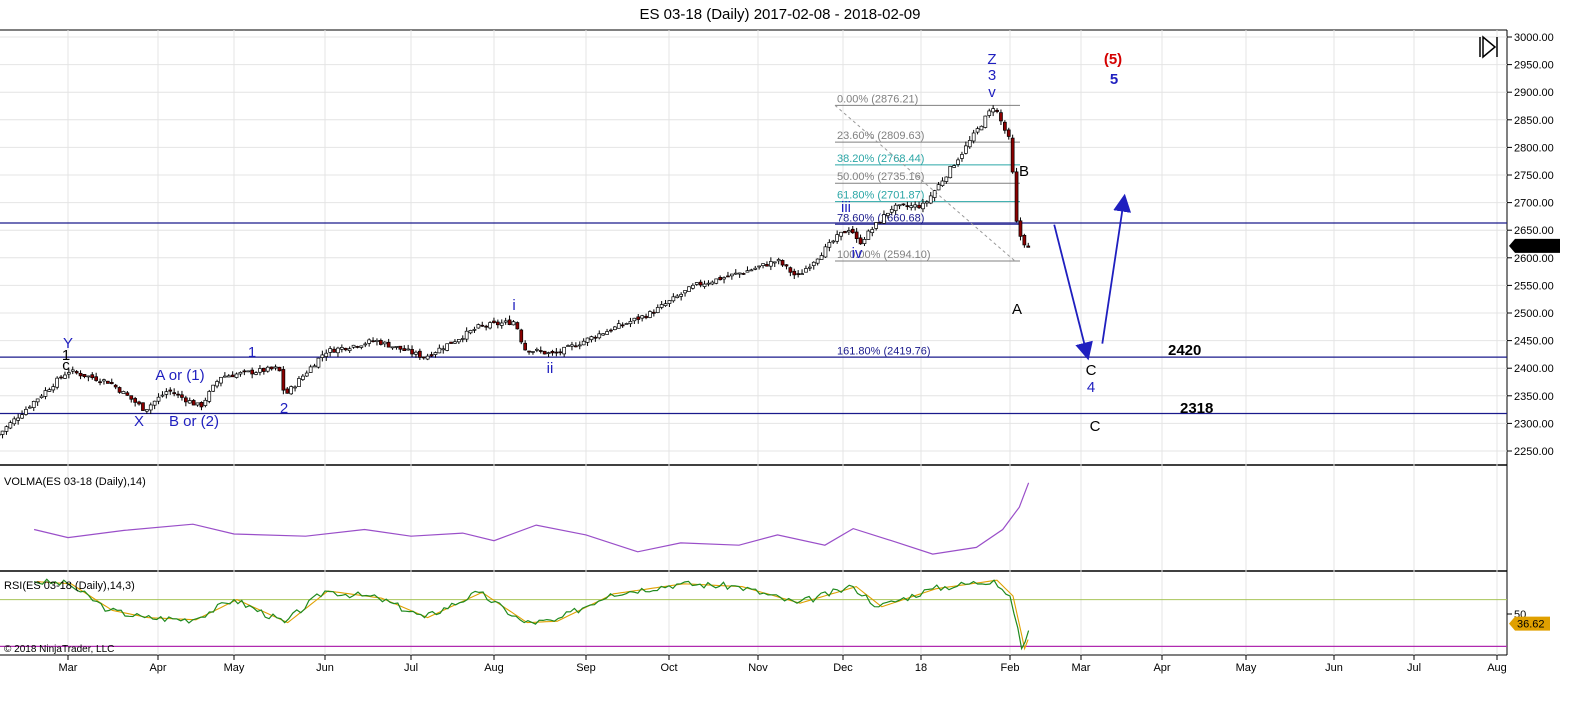 This screenshot has width=1586, height=708. Describe the element at coordinates (925, 183) in the screenshot. I see `fib-anchor-line` at that location.